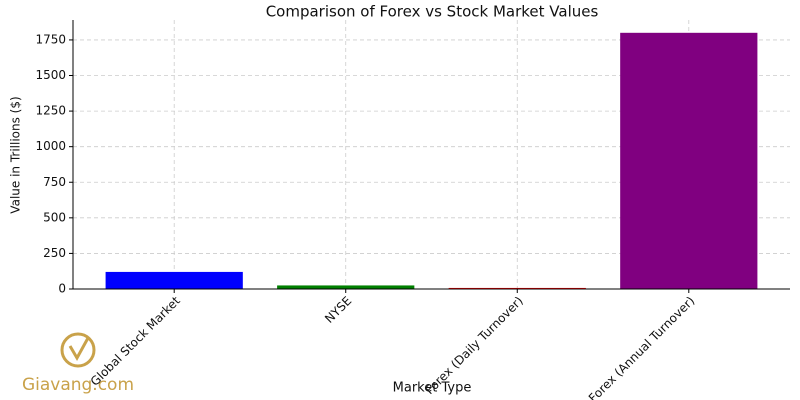 Image resolution: width=800 pixels, height=400 pixels. What do you see at coordinates (54, 217) in the screenshot?
I see `y-tick-label: 500` at bounding box center [54, 217].